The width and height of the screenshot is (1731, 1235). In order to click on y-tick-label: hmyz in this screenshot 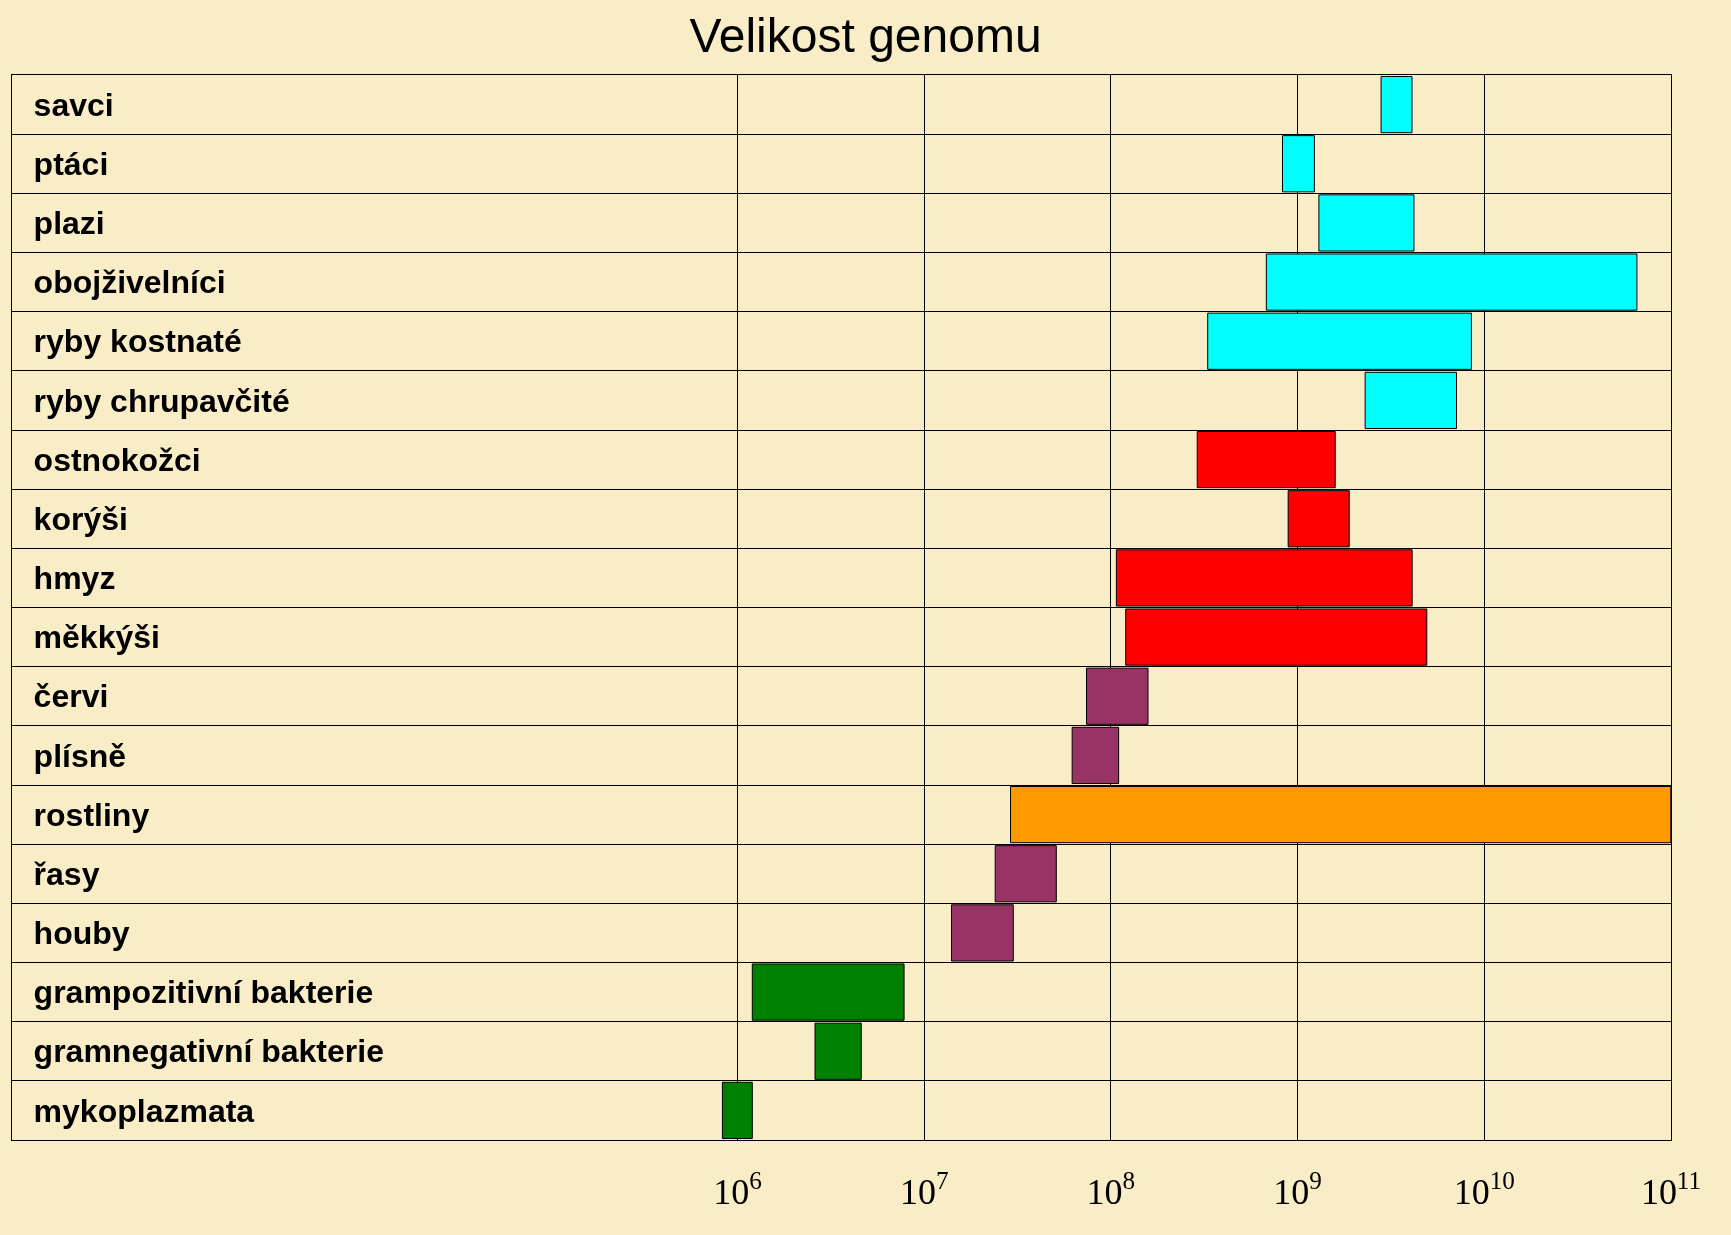, I will do `click(74, 578)`.